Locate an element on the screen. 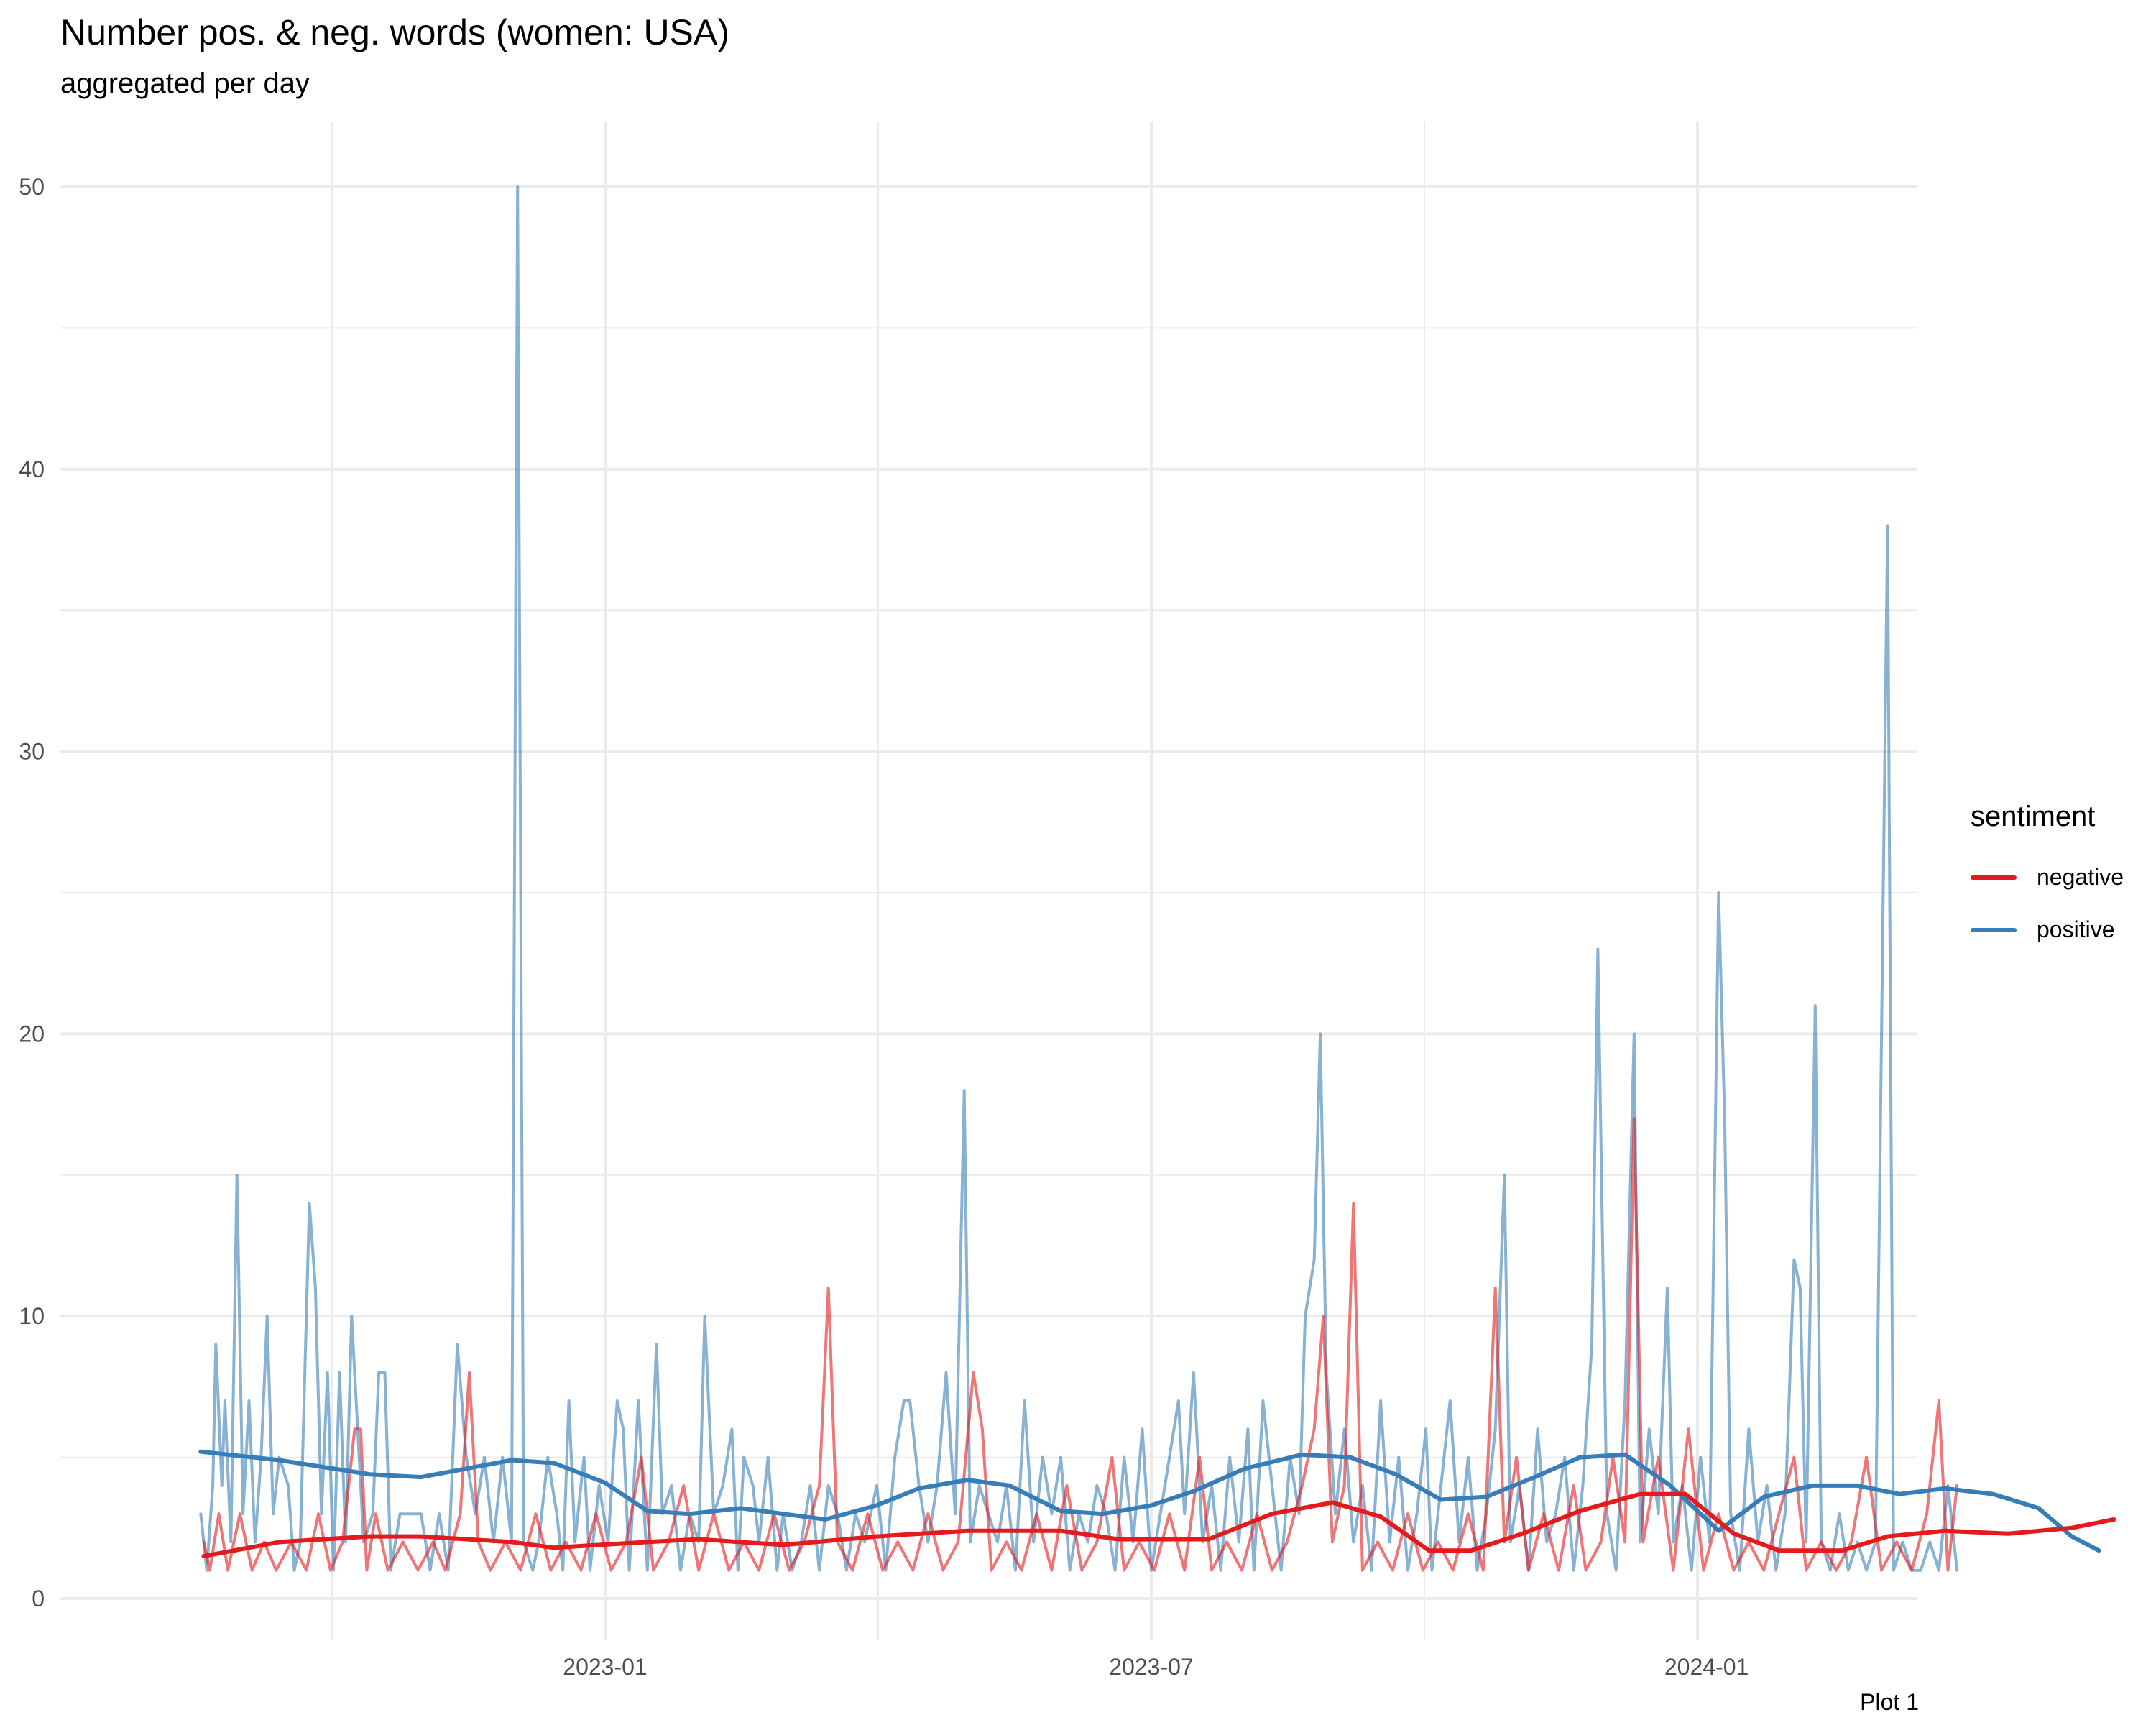  y-tick-label: 50 is located at coordinates (32, 187).